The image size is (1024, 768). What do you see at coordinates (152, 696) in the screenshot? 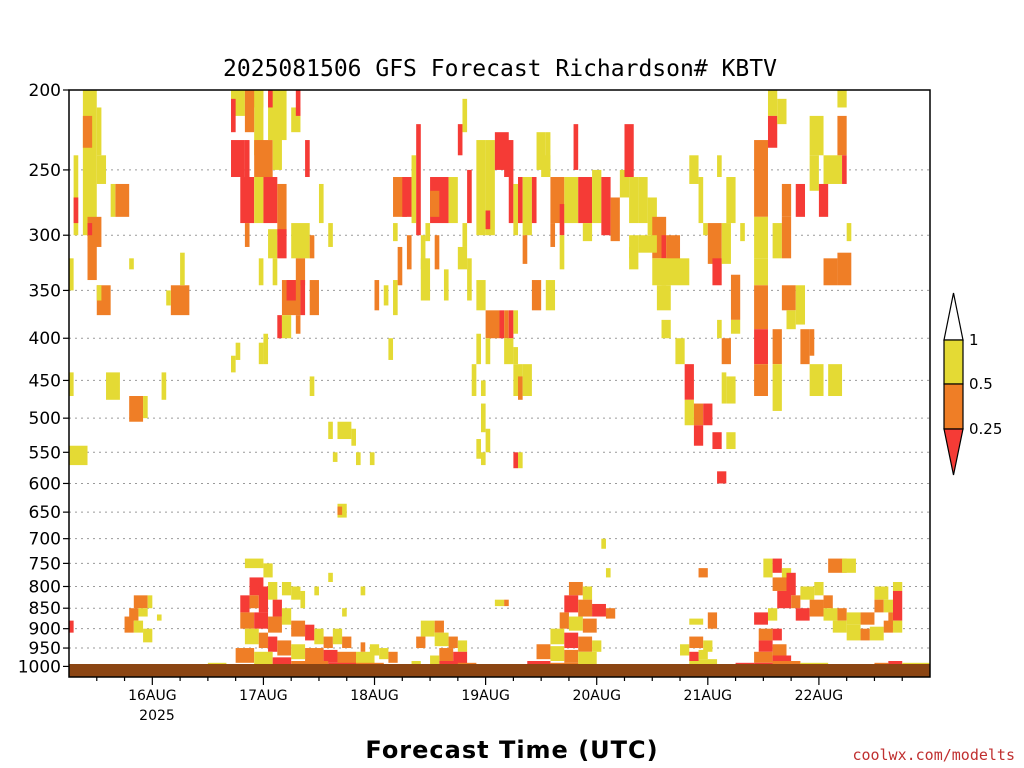
I see `x-tick-label: 16AUG` at bounding box center [152, 696].